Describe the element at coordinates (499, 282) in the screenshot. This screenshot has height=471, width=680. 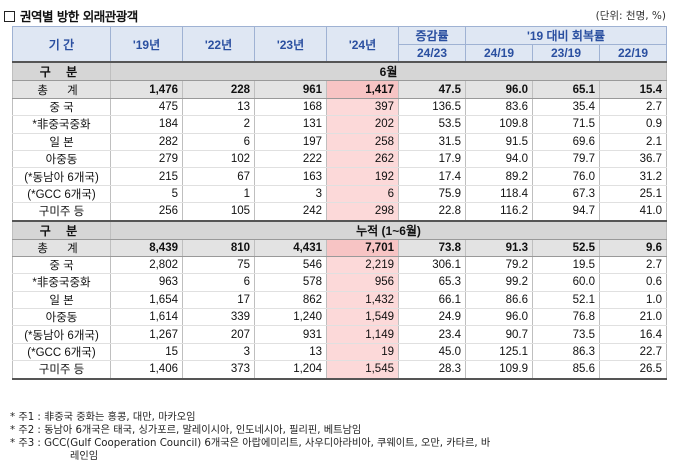
I see `table-cell: 99.2` at that location.